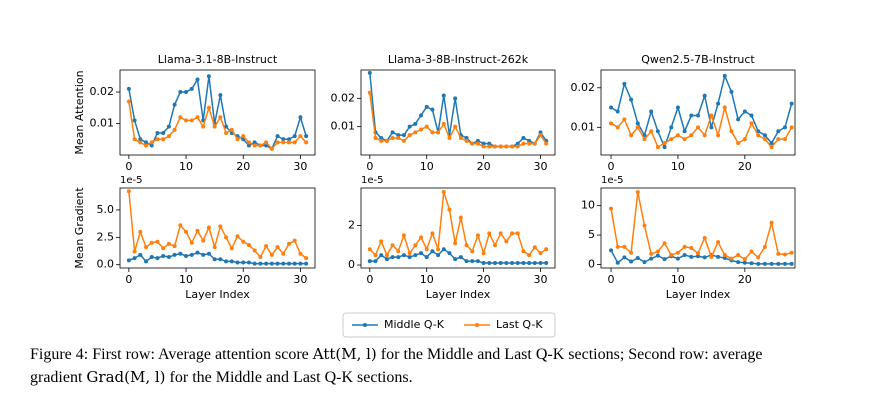 The image size is (881, 404). What do you see at coordinates (106, 264) in the screenshot?
I see `y-tick-label: 0.0` at bounding box center [106, 264].